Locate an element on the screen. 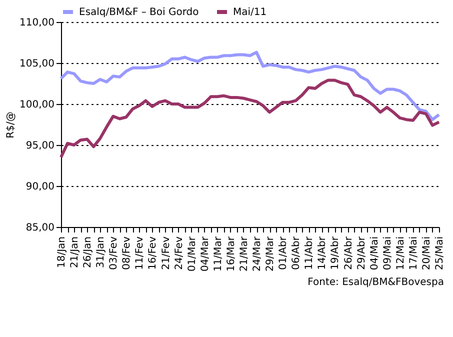  x-tick-label: 06/Abr is located at coordinates (296, 253).